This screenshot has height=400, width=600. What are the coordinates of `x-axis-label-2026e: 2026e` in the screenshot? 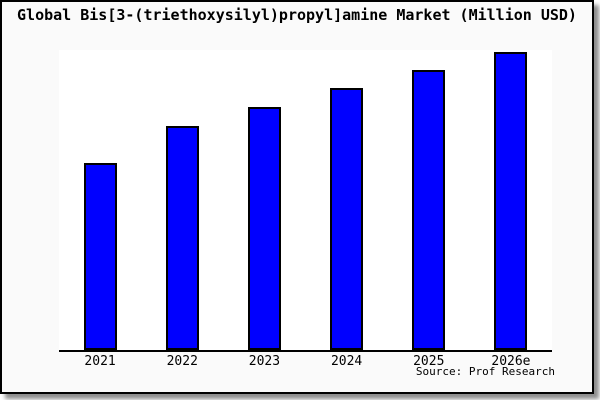 It's located at (511, 361).